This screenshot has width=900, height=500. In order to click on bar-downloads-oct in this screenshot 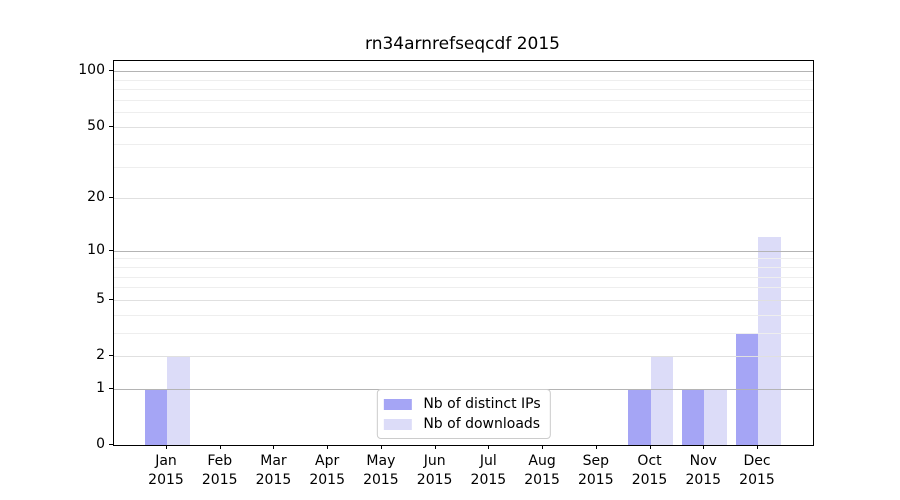, I will do `click(662, 400)`.